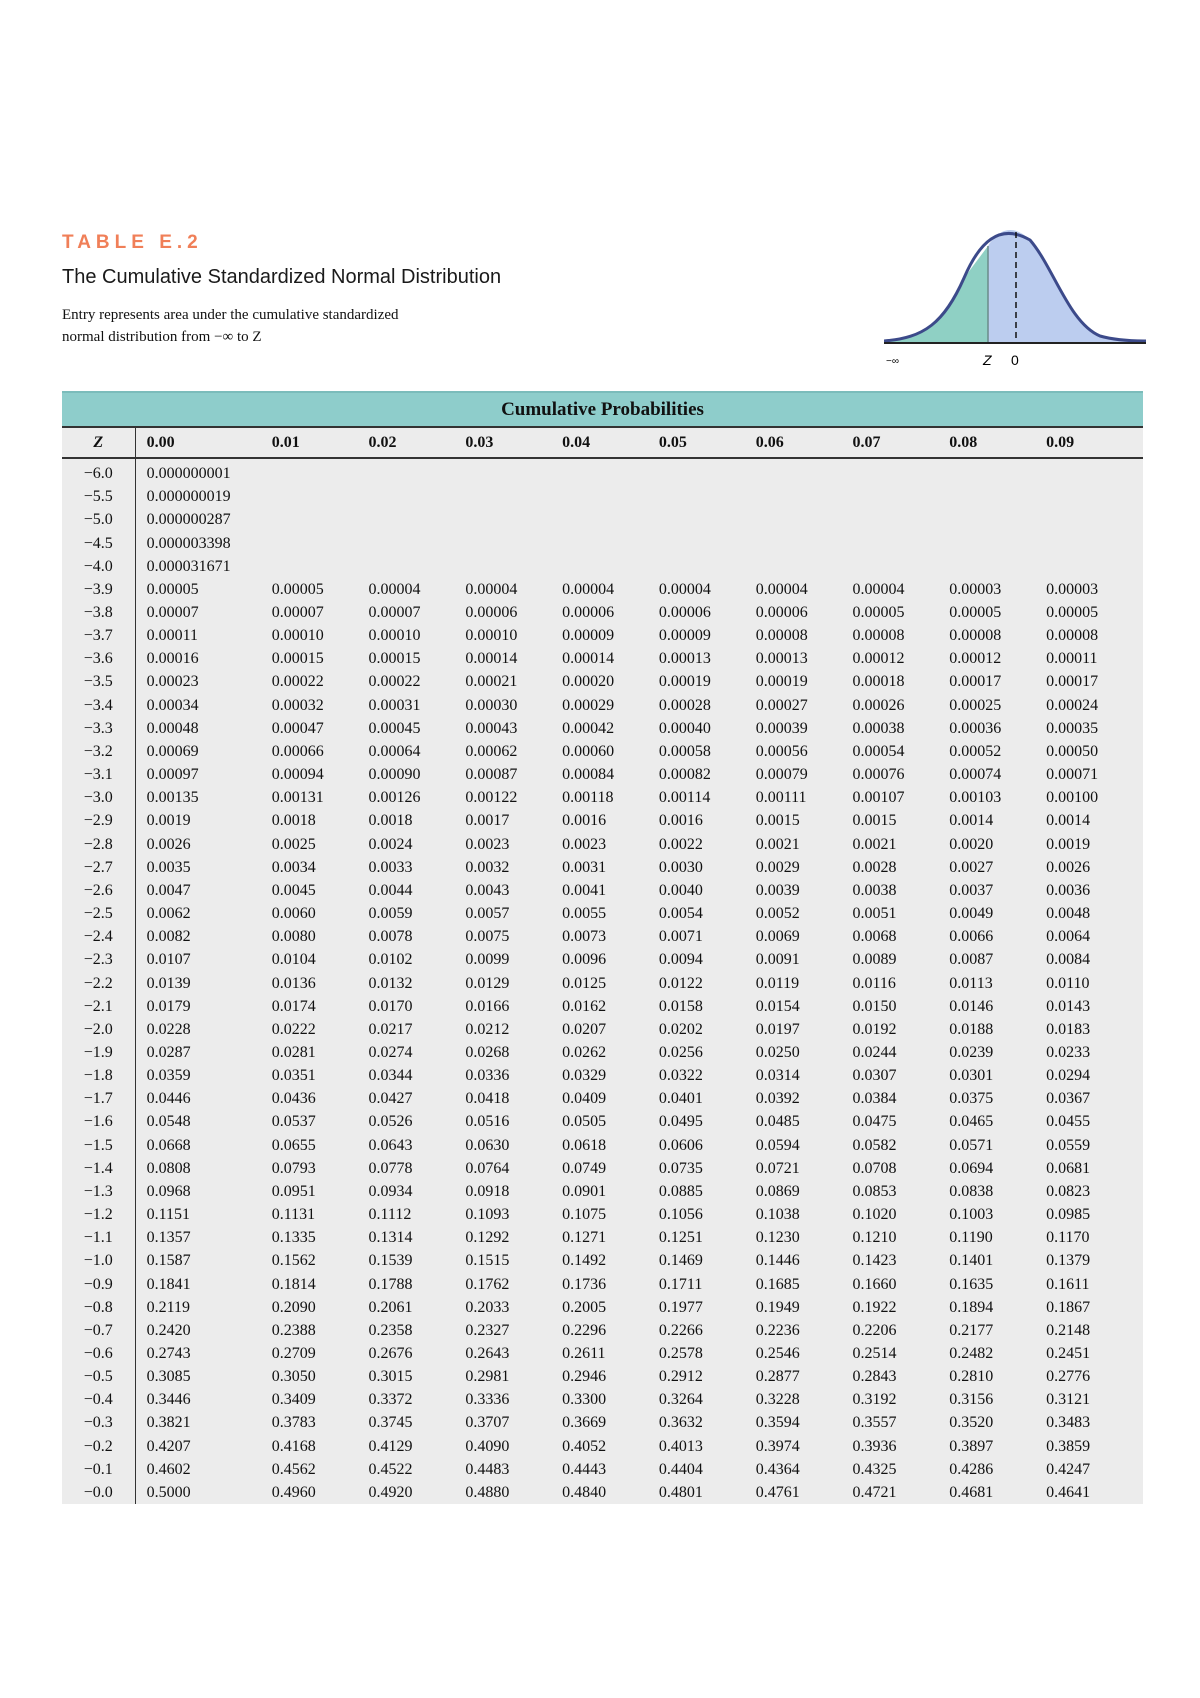 This screenshot has width=1200, height=1698. What do you see at coordinates (971, 1400) in the screenshot?
I see `probability-cell: 0.3156` at bounding box center [971, 1400].